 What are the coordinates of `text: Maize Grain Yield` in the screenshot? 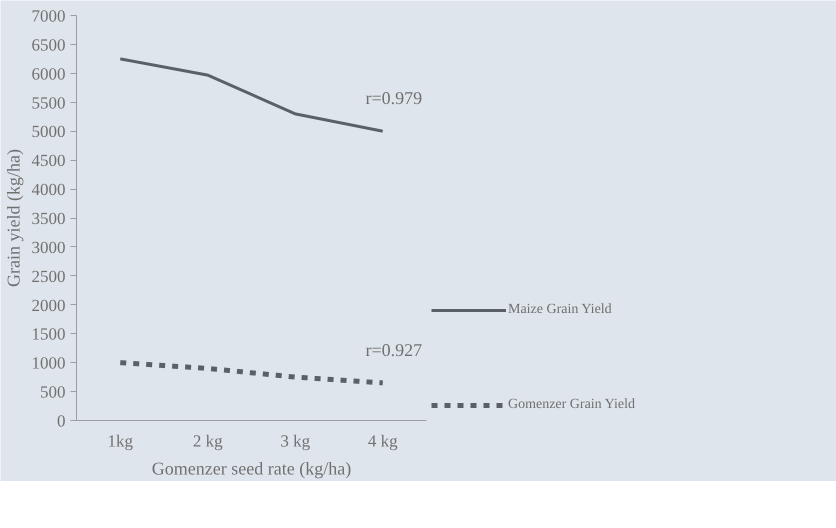 It's located at (560, 310).